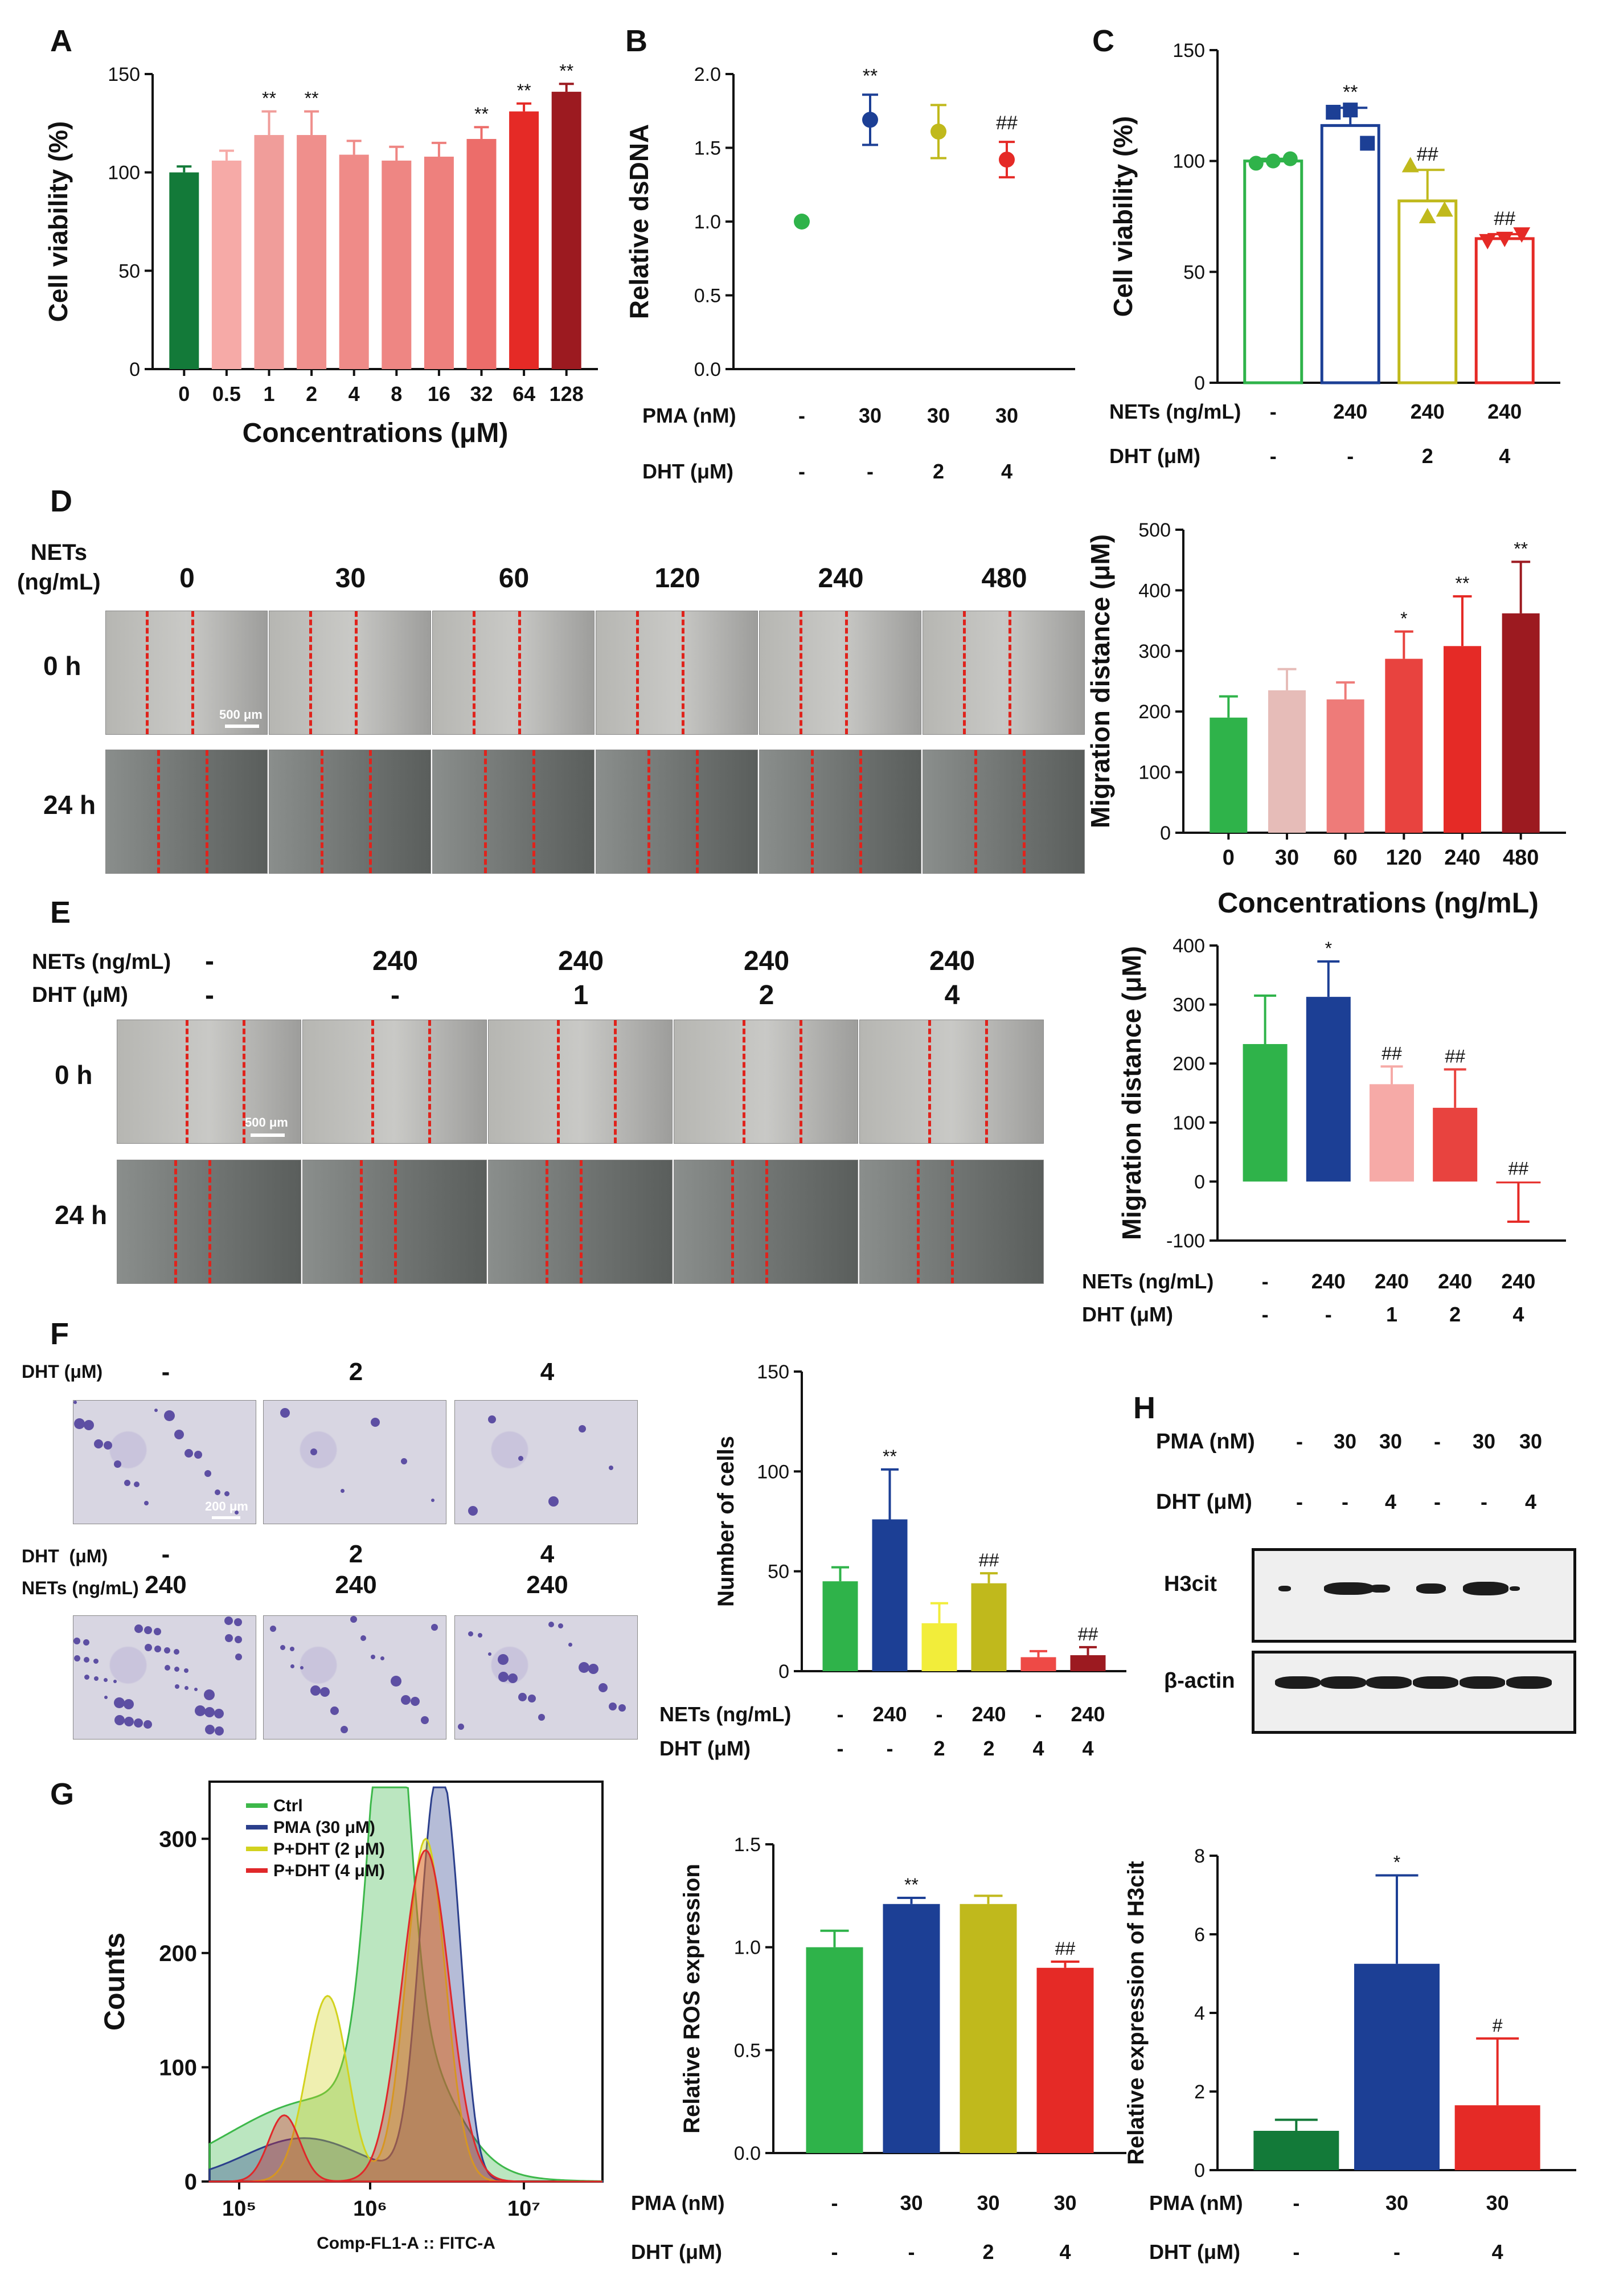  What do you see at coordinates (1498, 2025) in the screenshot?
I see `significance-mark: #` at bounding box center [1498, 2025].